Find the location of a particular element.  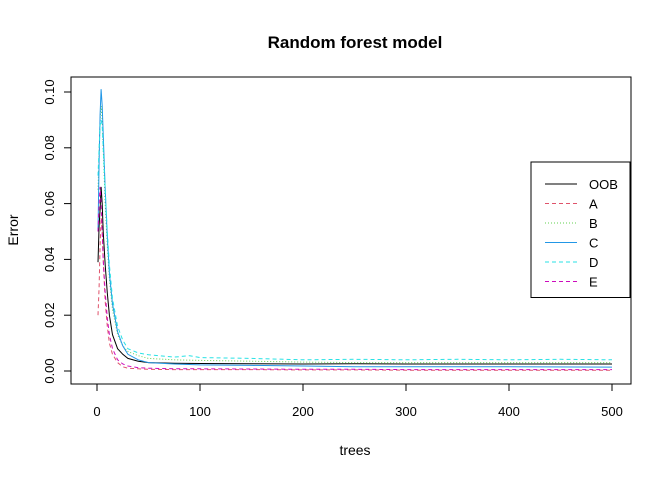

legend-label-e: E is located at coordinates (593, 282).